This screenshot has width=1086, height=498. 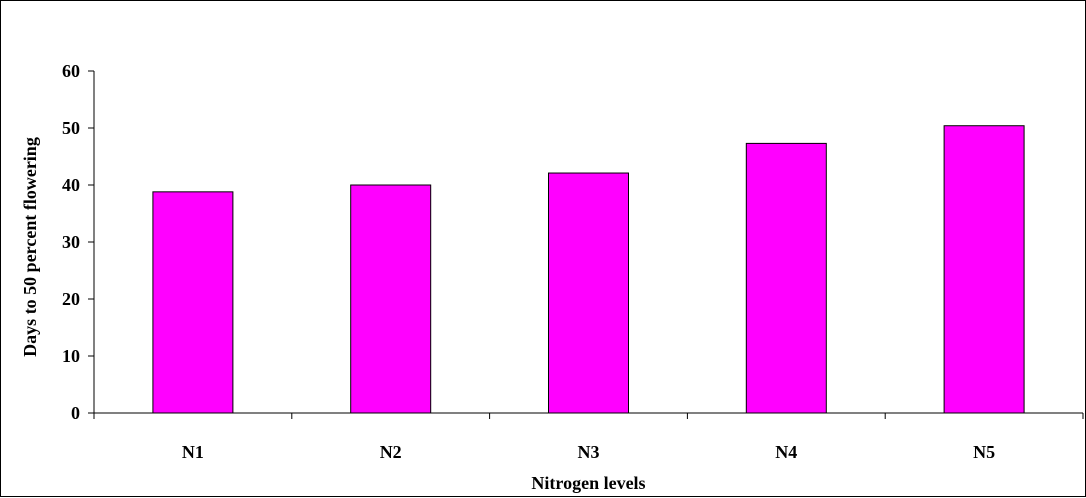 I want to click on bar-n4, so click(x=786, y=278).